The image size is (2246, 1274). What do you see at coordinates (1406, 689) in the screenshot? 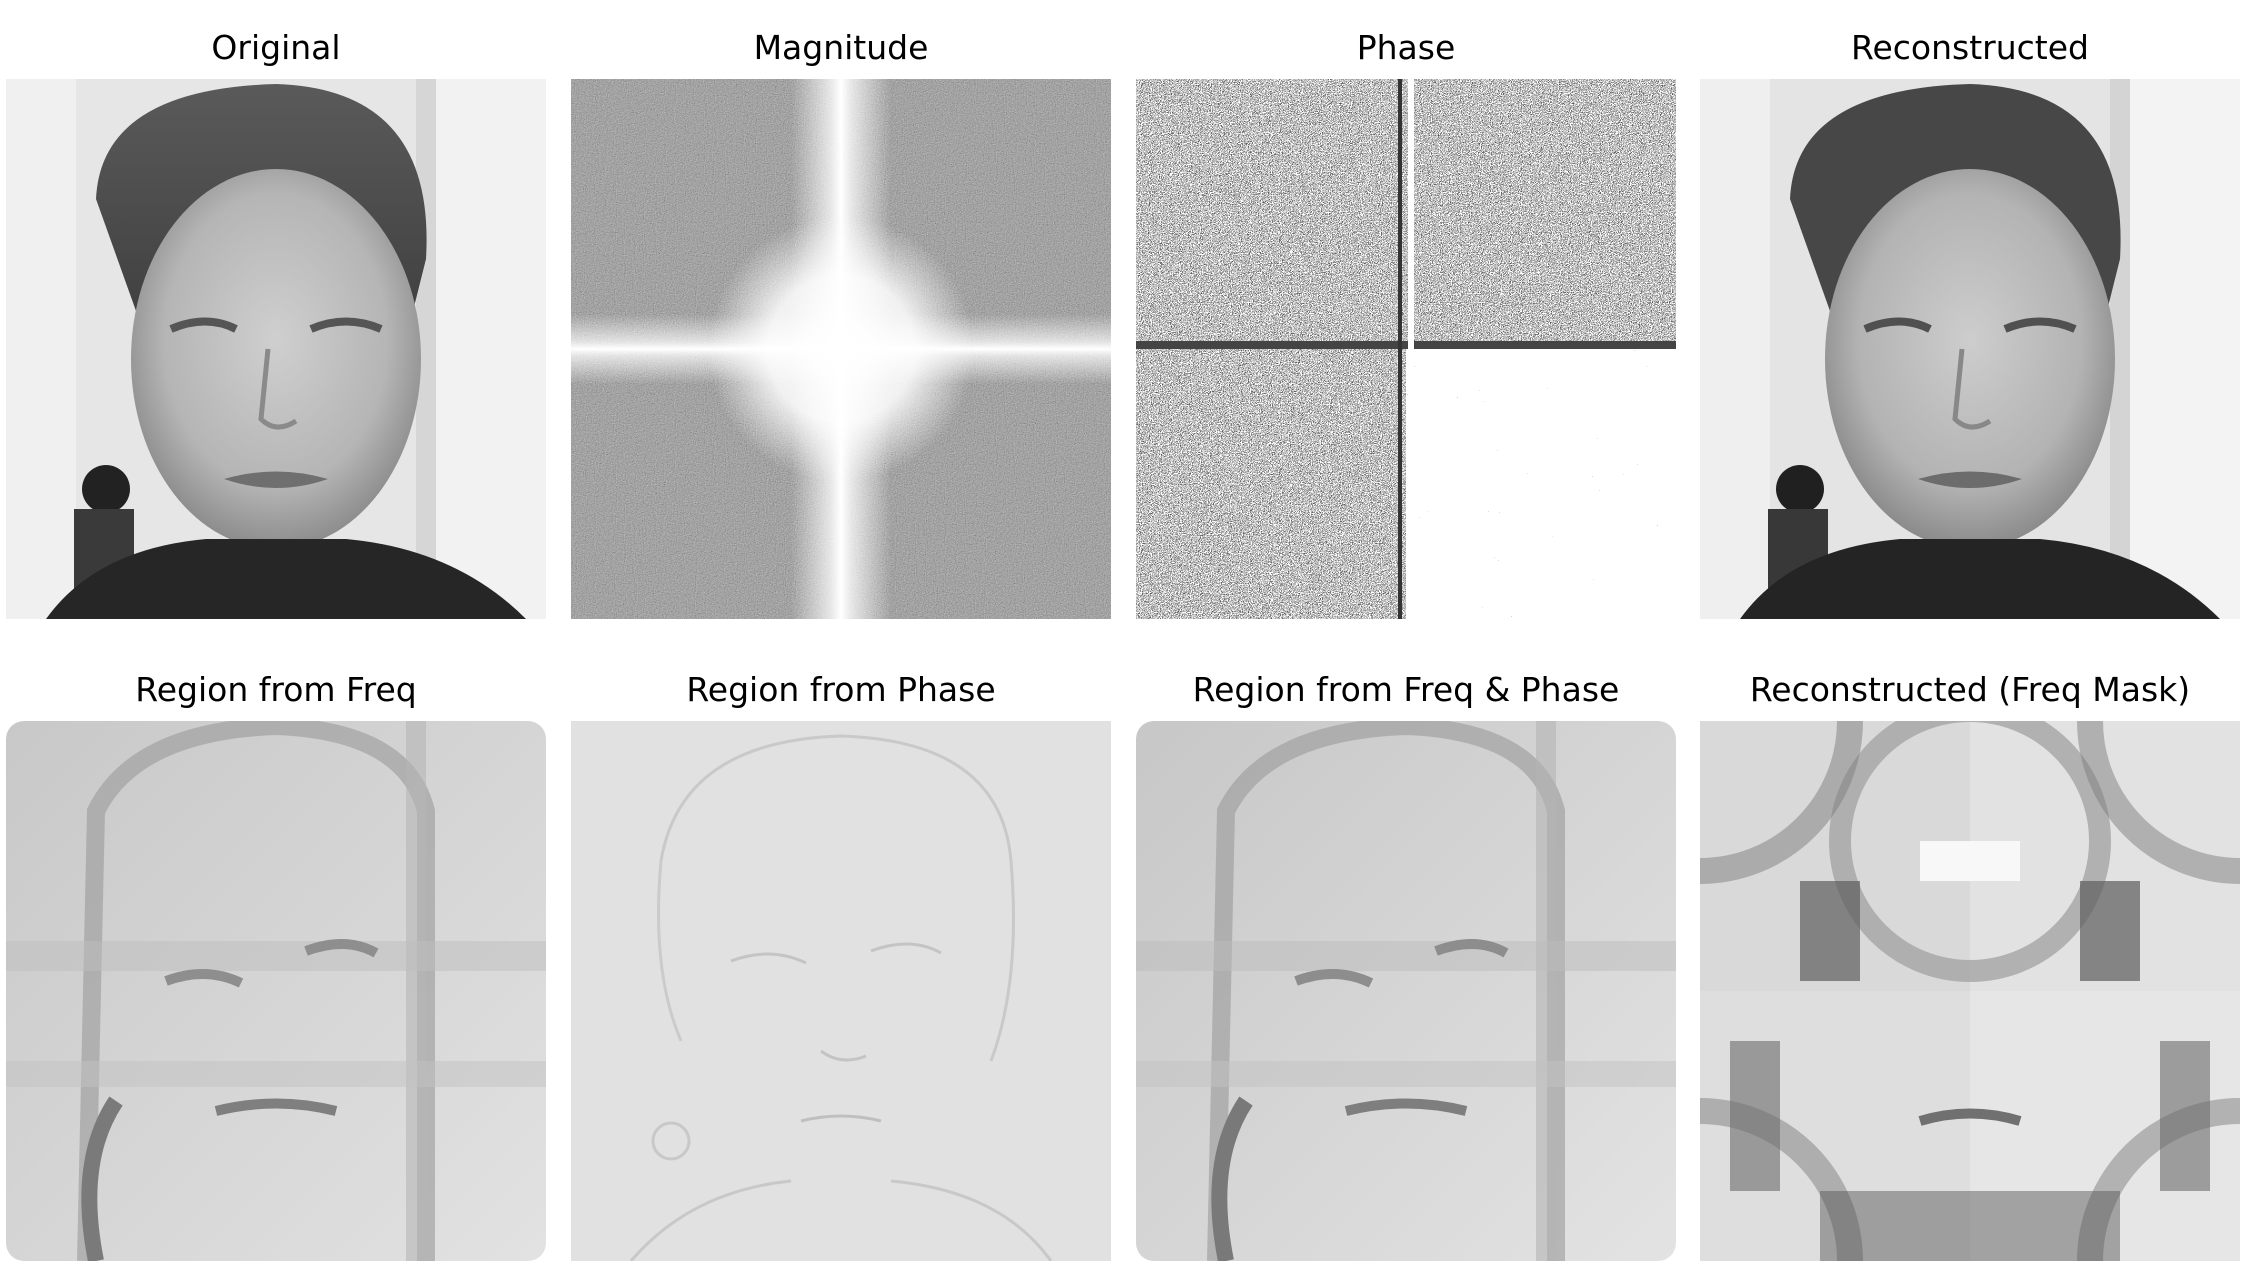
I see `panel-title: Region from Freq & Phase` at bounding box center [1406, 689].